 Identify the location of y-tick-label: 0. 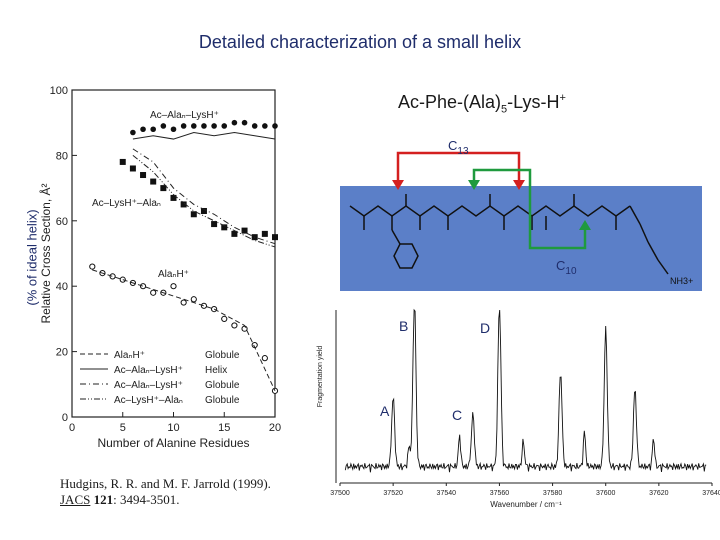
(65, 418).